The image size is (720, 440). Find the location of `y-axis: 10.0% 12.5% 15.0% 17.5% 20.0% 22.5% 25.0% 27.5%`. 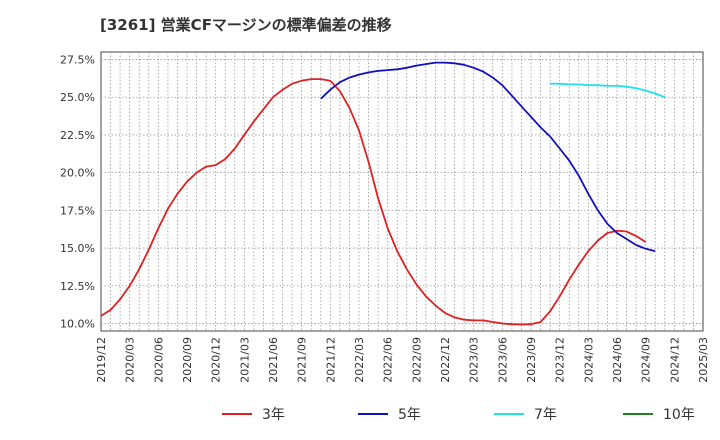

y-axis: 10.0% 12.5% 15.0% 17.5% 20.0% 22.5% 25.0% 27.5% is located at coordinates (77, 192).